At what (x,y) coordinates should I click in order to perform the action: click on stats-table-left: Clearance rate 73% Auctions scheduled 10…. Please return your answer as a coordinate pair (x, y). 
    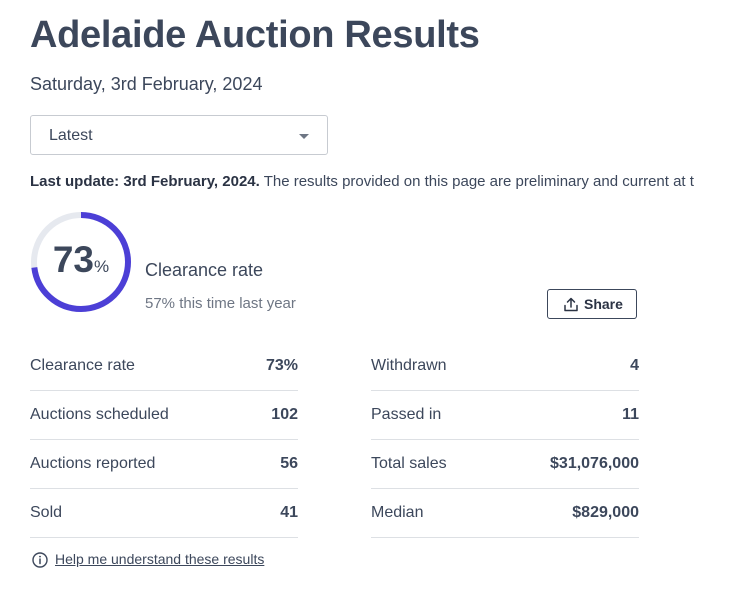
    Looking at the image, I should click on (164, 440).